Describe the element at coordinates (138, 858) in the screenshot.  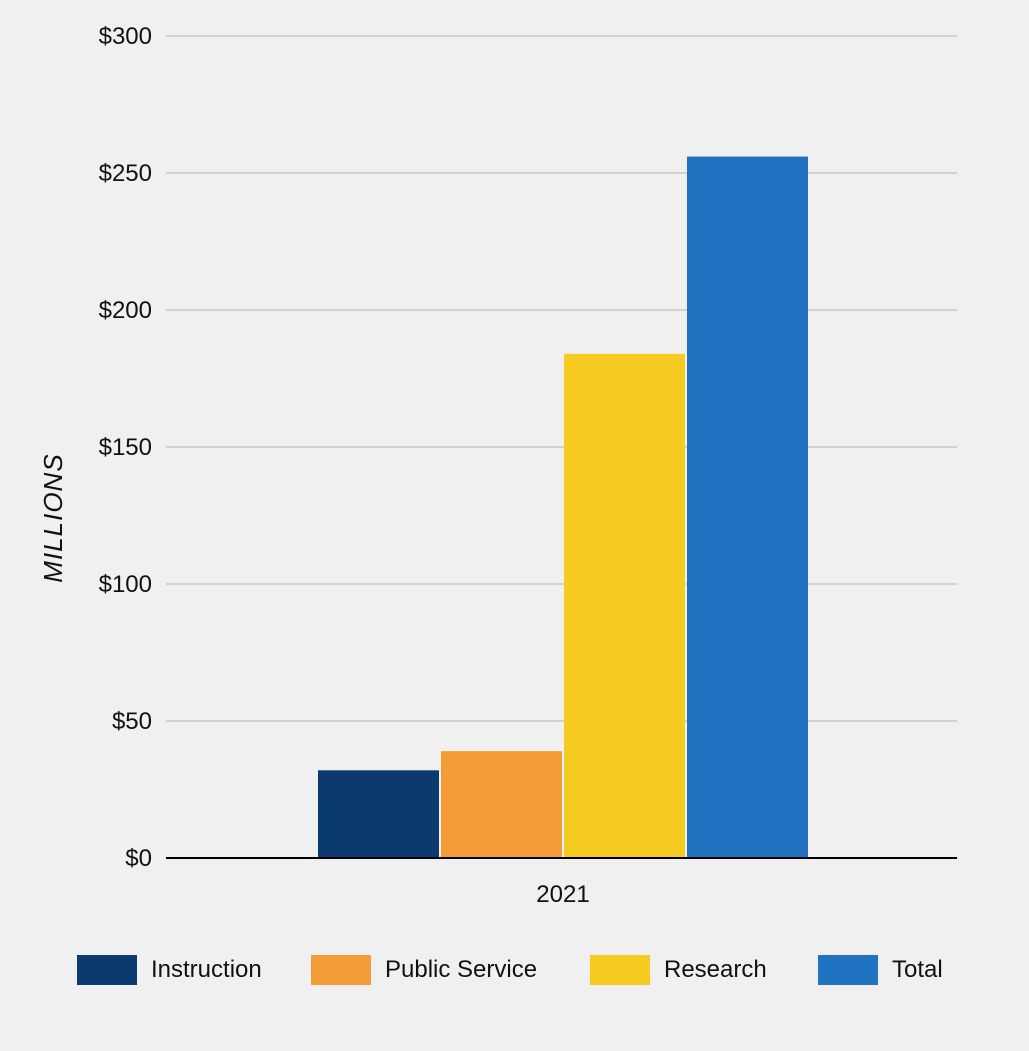
I see `y-tick-label: $0` at that location.